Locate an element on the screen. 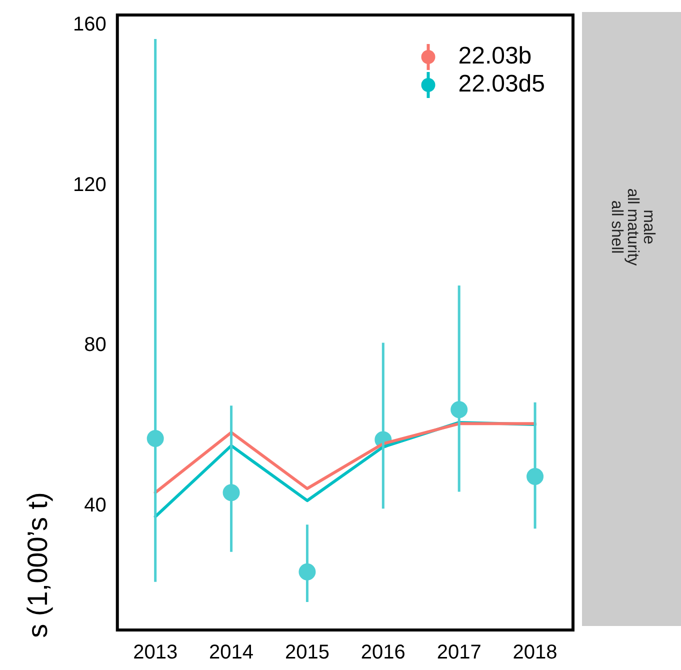 This screenshot has width=681, height=670. legend-label: 22.03d5 is located at coordinates (502, 84).